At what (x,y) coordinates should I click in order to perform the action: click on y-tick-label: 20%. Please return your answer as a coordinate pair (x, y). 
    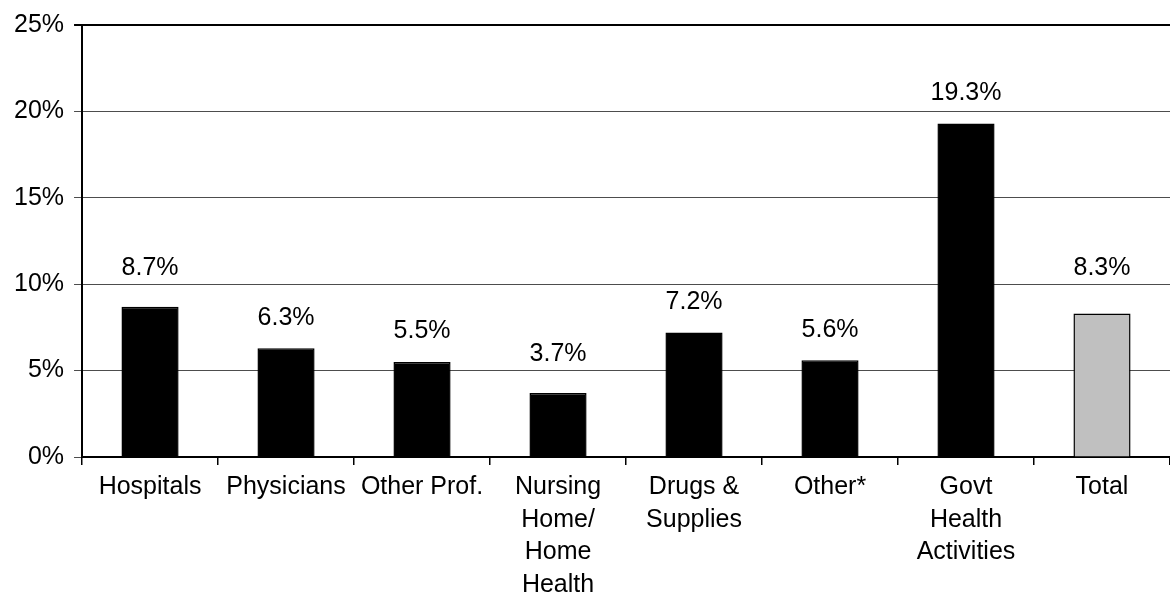
    Looking at the image, I should click on (39, 109).